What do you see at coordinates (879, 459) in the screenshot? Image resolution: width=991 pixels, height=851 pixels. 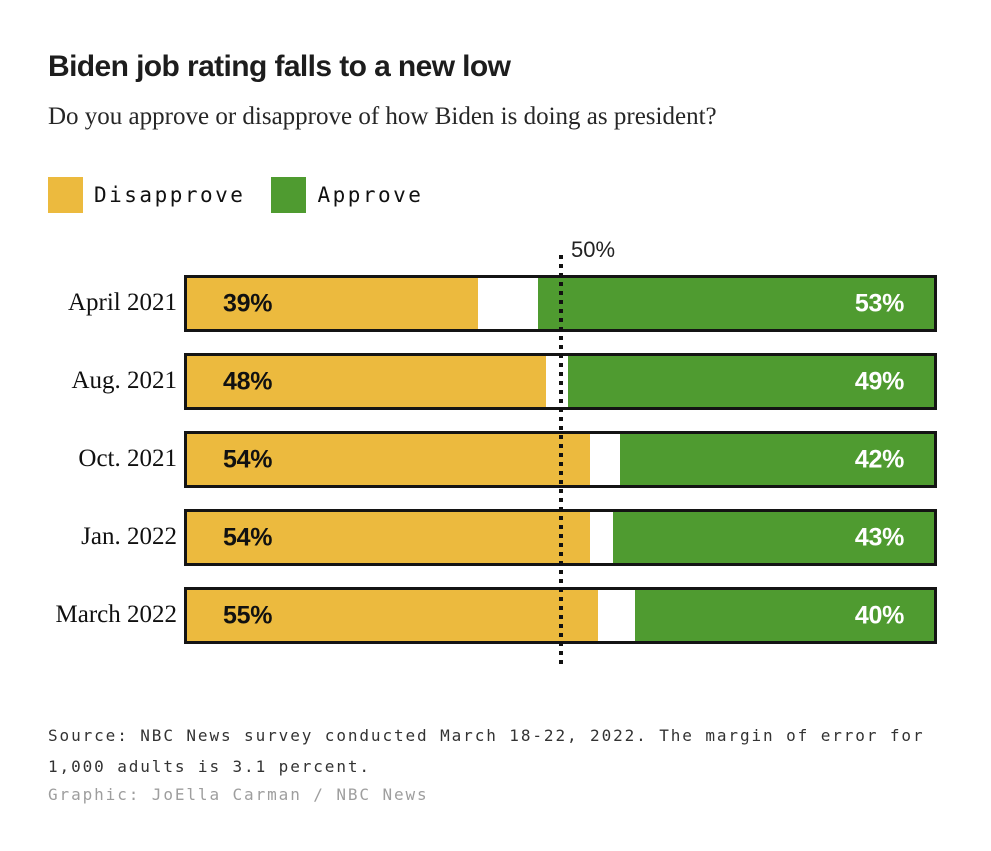 I see `approve-value: 42%` at bounding box center [879, 459].